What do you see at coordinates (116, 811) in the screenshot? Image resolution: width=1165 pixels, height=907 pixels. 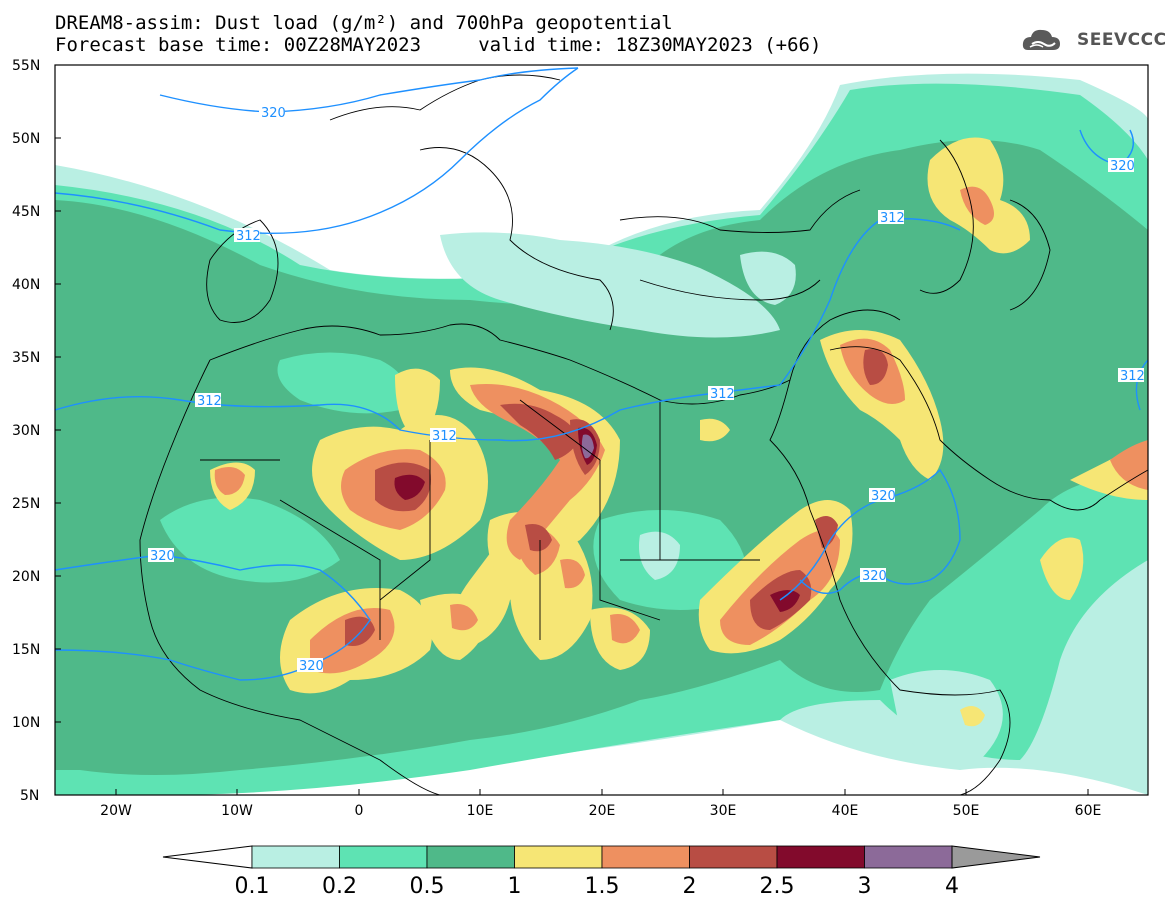 I see `lon-label: 20W` at bounding box center [116, 811].